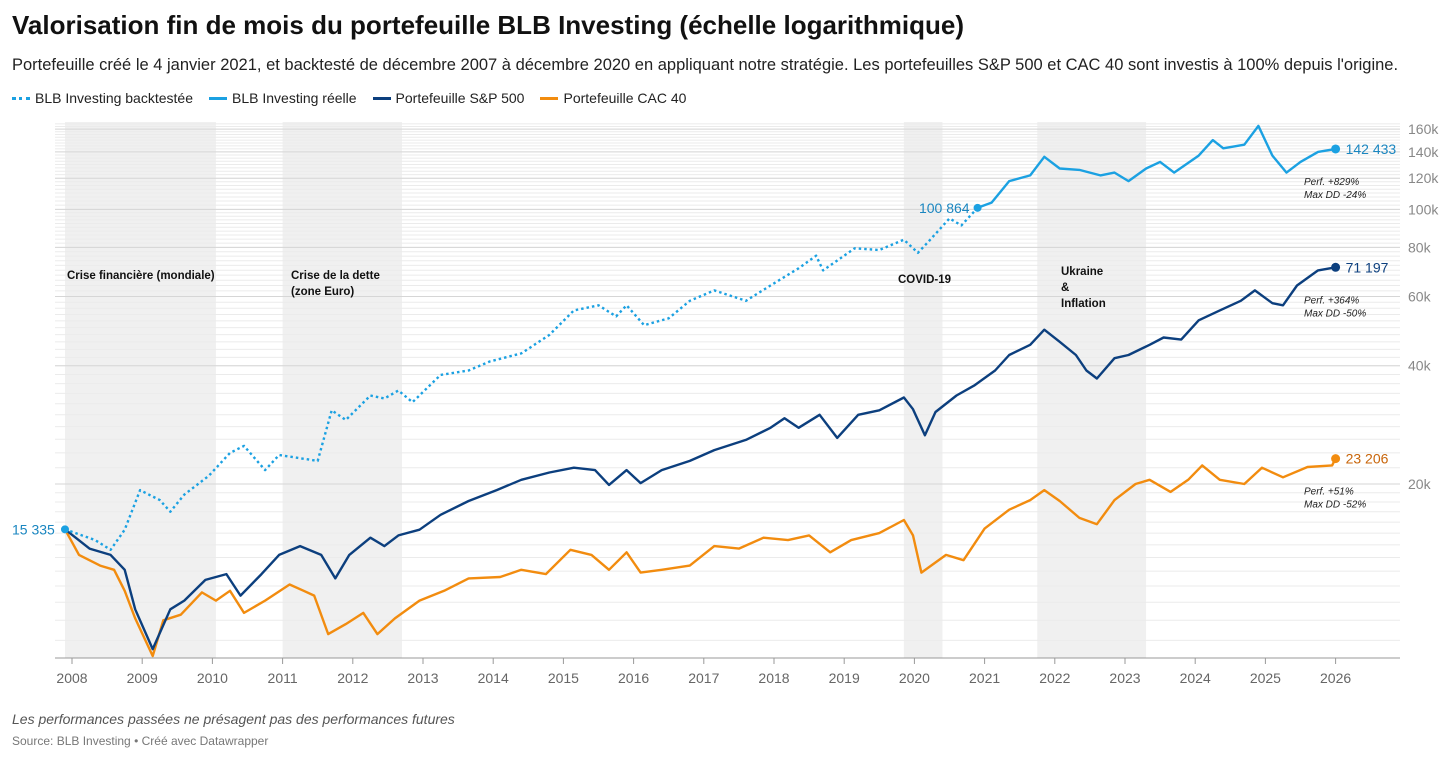 Image resolution: width=1456 pixels, height=761 pixels. I want to click on legend-item-sp500: Portefeuille S&P 500, so click(448, 98).